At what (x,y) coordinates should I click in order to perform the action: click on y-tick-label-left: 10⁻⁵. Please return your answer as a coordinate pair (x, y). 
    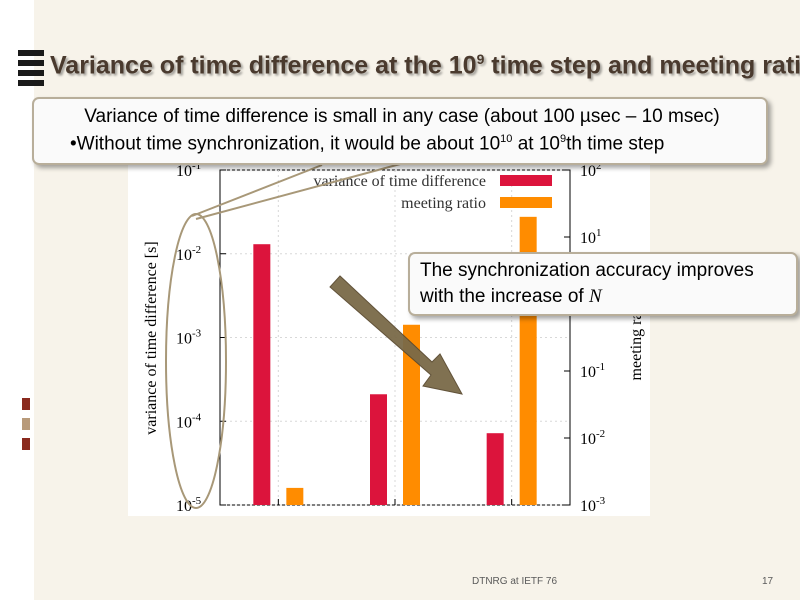
    Looking at the image, I should click on (189, 505).